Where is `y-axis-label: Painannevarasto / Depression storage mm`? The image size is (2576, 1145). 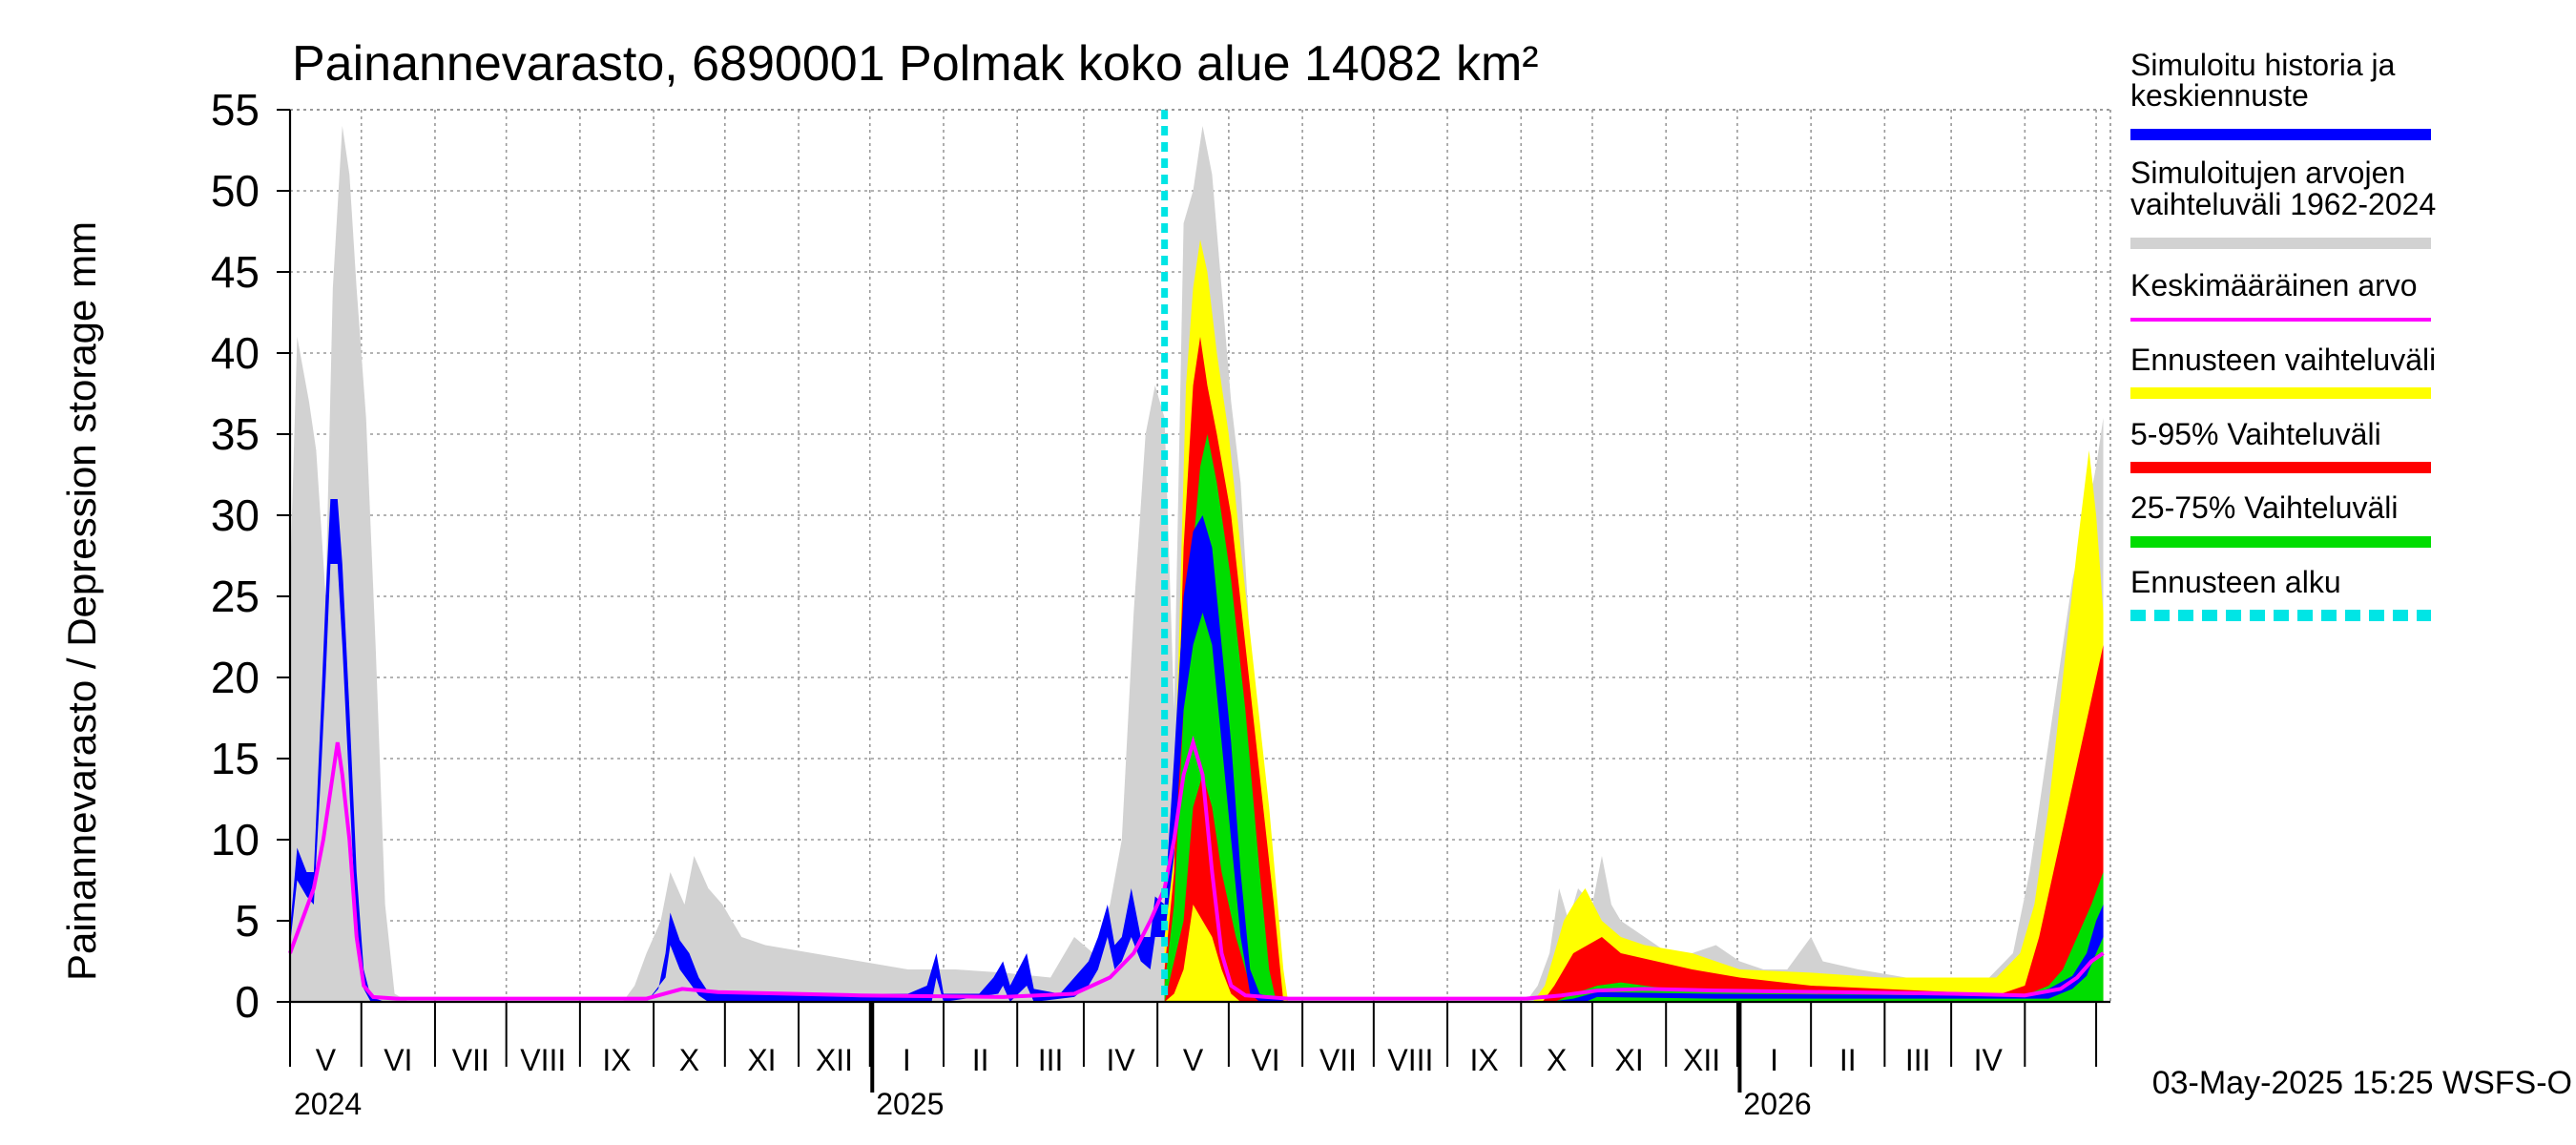
y-axis-label: Painannevarasto / Depression storage mm is located at coordinates (81, 601).